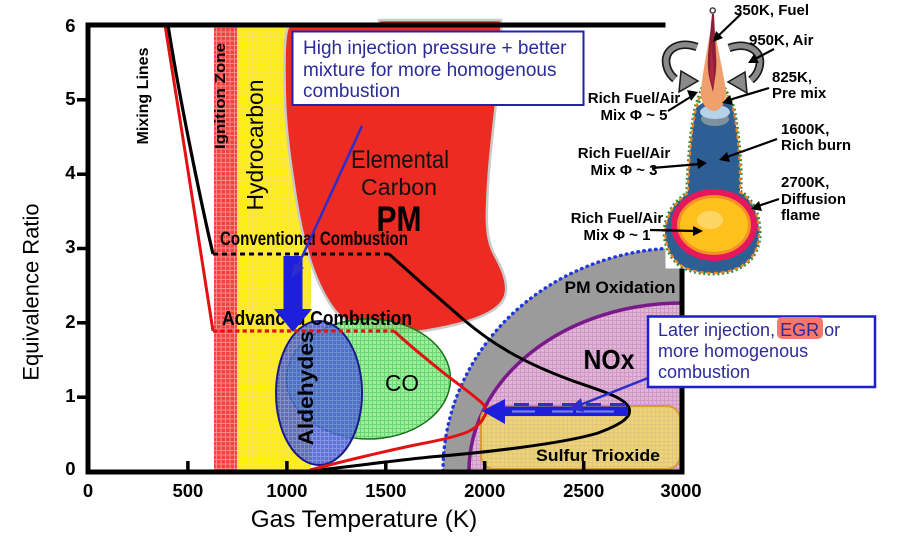 Image resolution: width=907 pixels, height=541 pixels. I want to click on svg-text: 1600K,, so click(805, 129).